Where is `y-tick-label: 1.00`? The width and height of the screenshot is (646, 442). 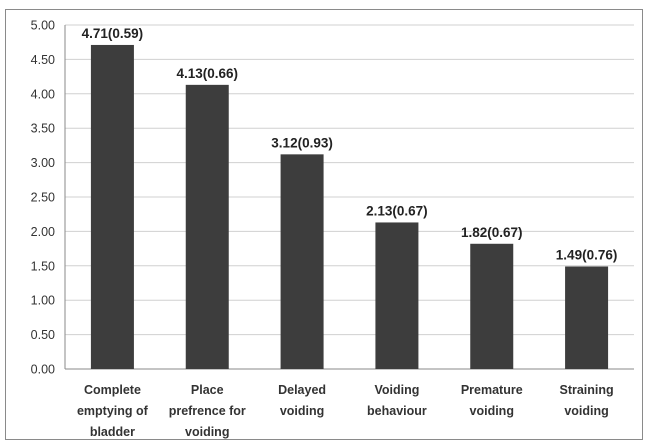
y-tick-label: 1.00 is located at coordinates (43, 301).